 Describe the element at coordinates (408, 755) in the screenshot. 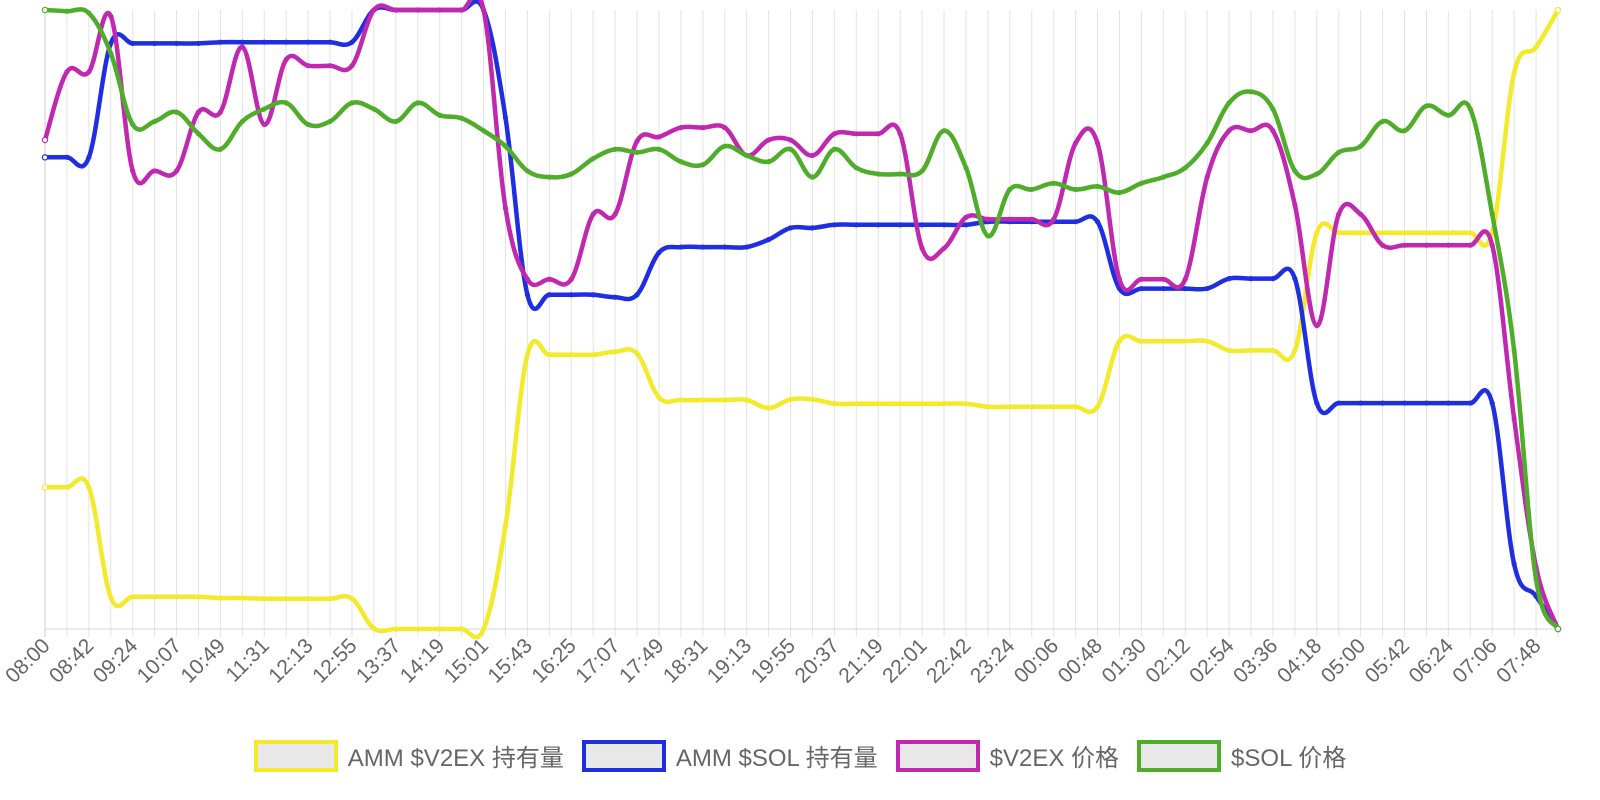

I see `legend-item: AMM $V2EX 持有量` at that location.